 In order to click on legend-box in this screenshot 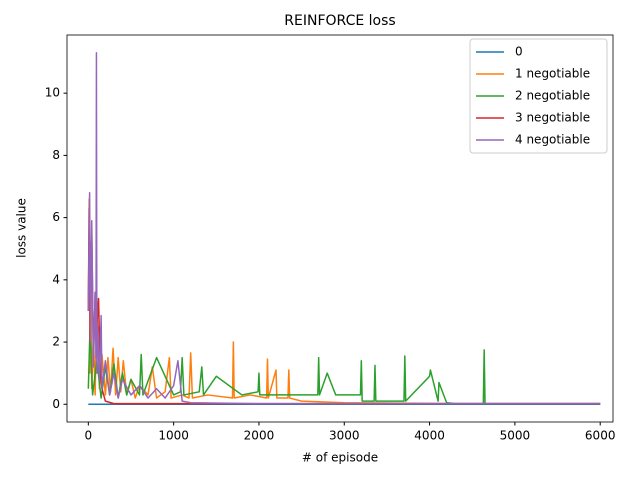, I will do `click(538, 96)`.